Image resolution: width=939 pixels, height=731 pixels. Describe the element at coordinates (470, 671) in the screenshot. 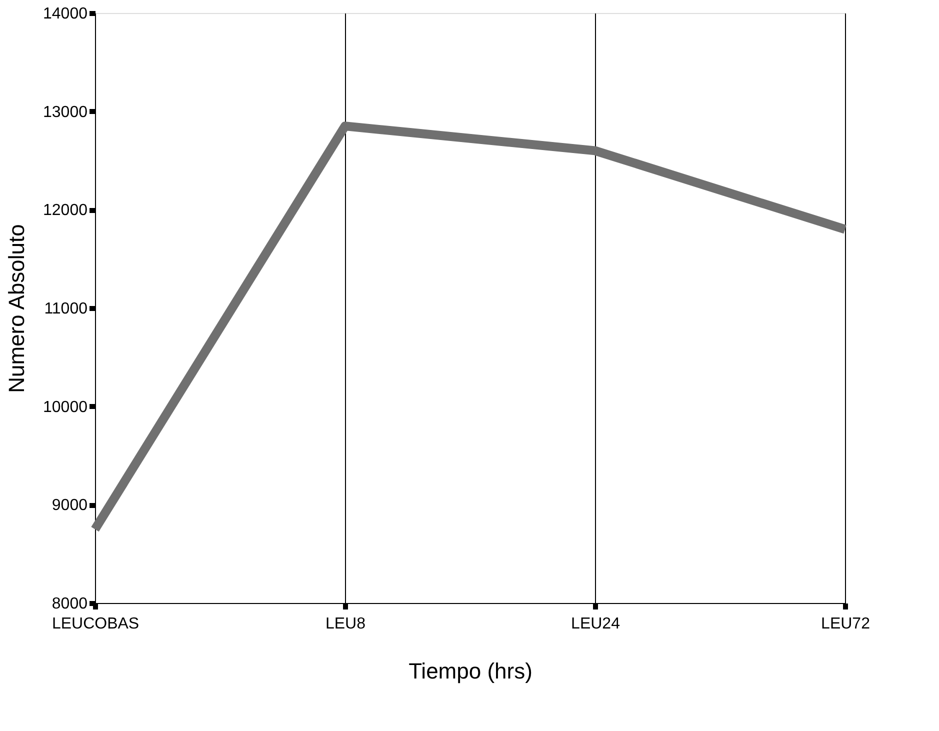

I see `x-axis-title: Tiempo (hrs)` at that location.